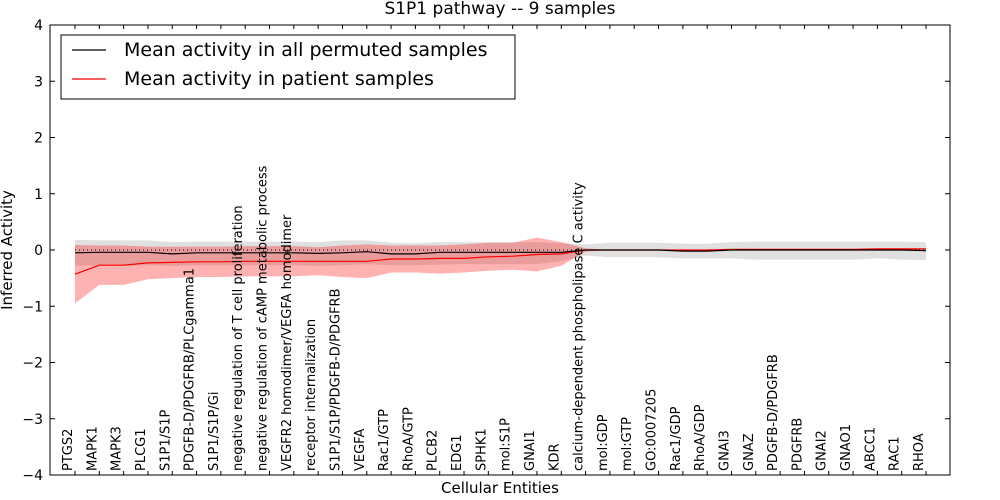  What do you see at coordinates (32, 307) in the screenshot?
I see `y-tick-label: −1` at bounding box center [32, 307].